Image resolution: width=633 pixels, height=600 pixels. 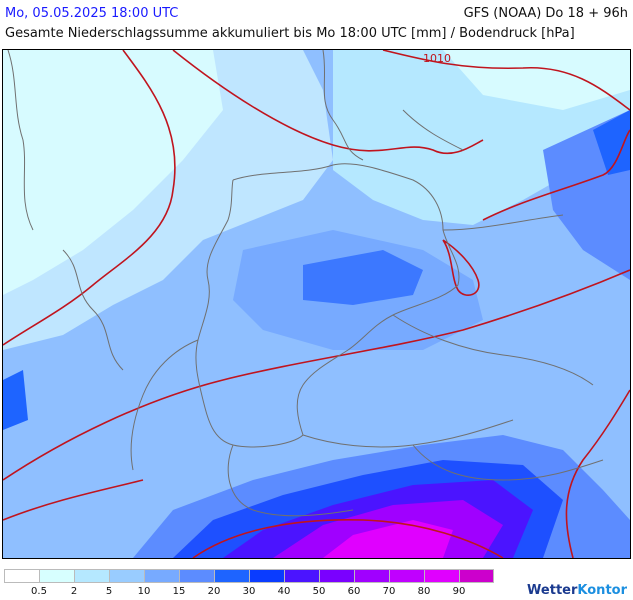 What do you see at coordinates (459, 591) in the screenshot?
I see `legend-tick-label: 90` at bounding box center [459, 591].